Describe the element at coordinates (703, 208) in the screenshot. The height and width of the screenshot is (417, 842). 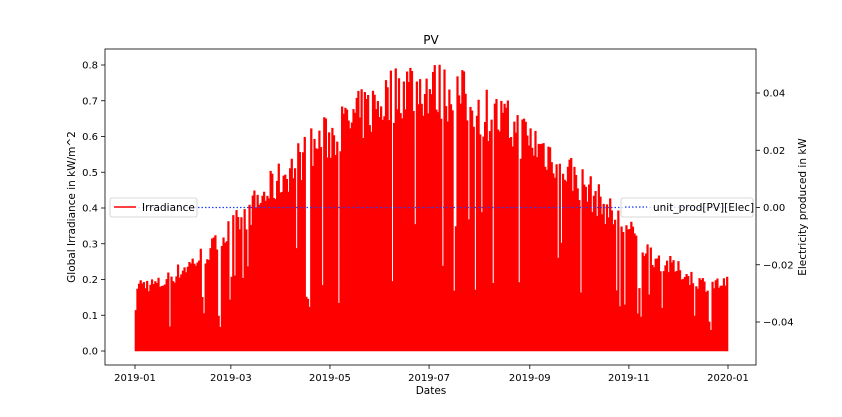
I see `legend-production-label: unit_prod[PV][Elec]` at that location.